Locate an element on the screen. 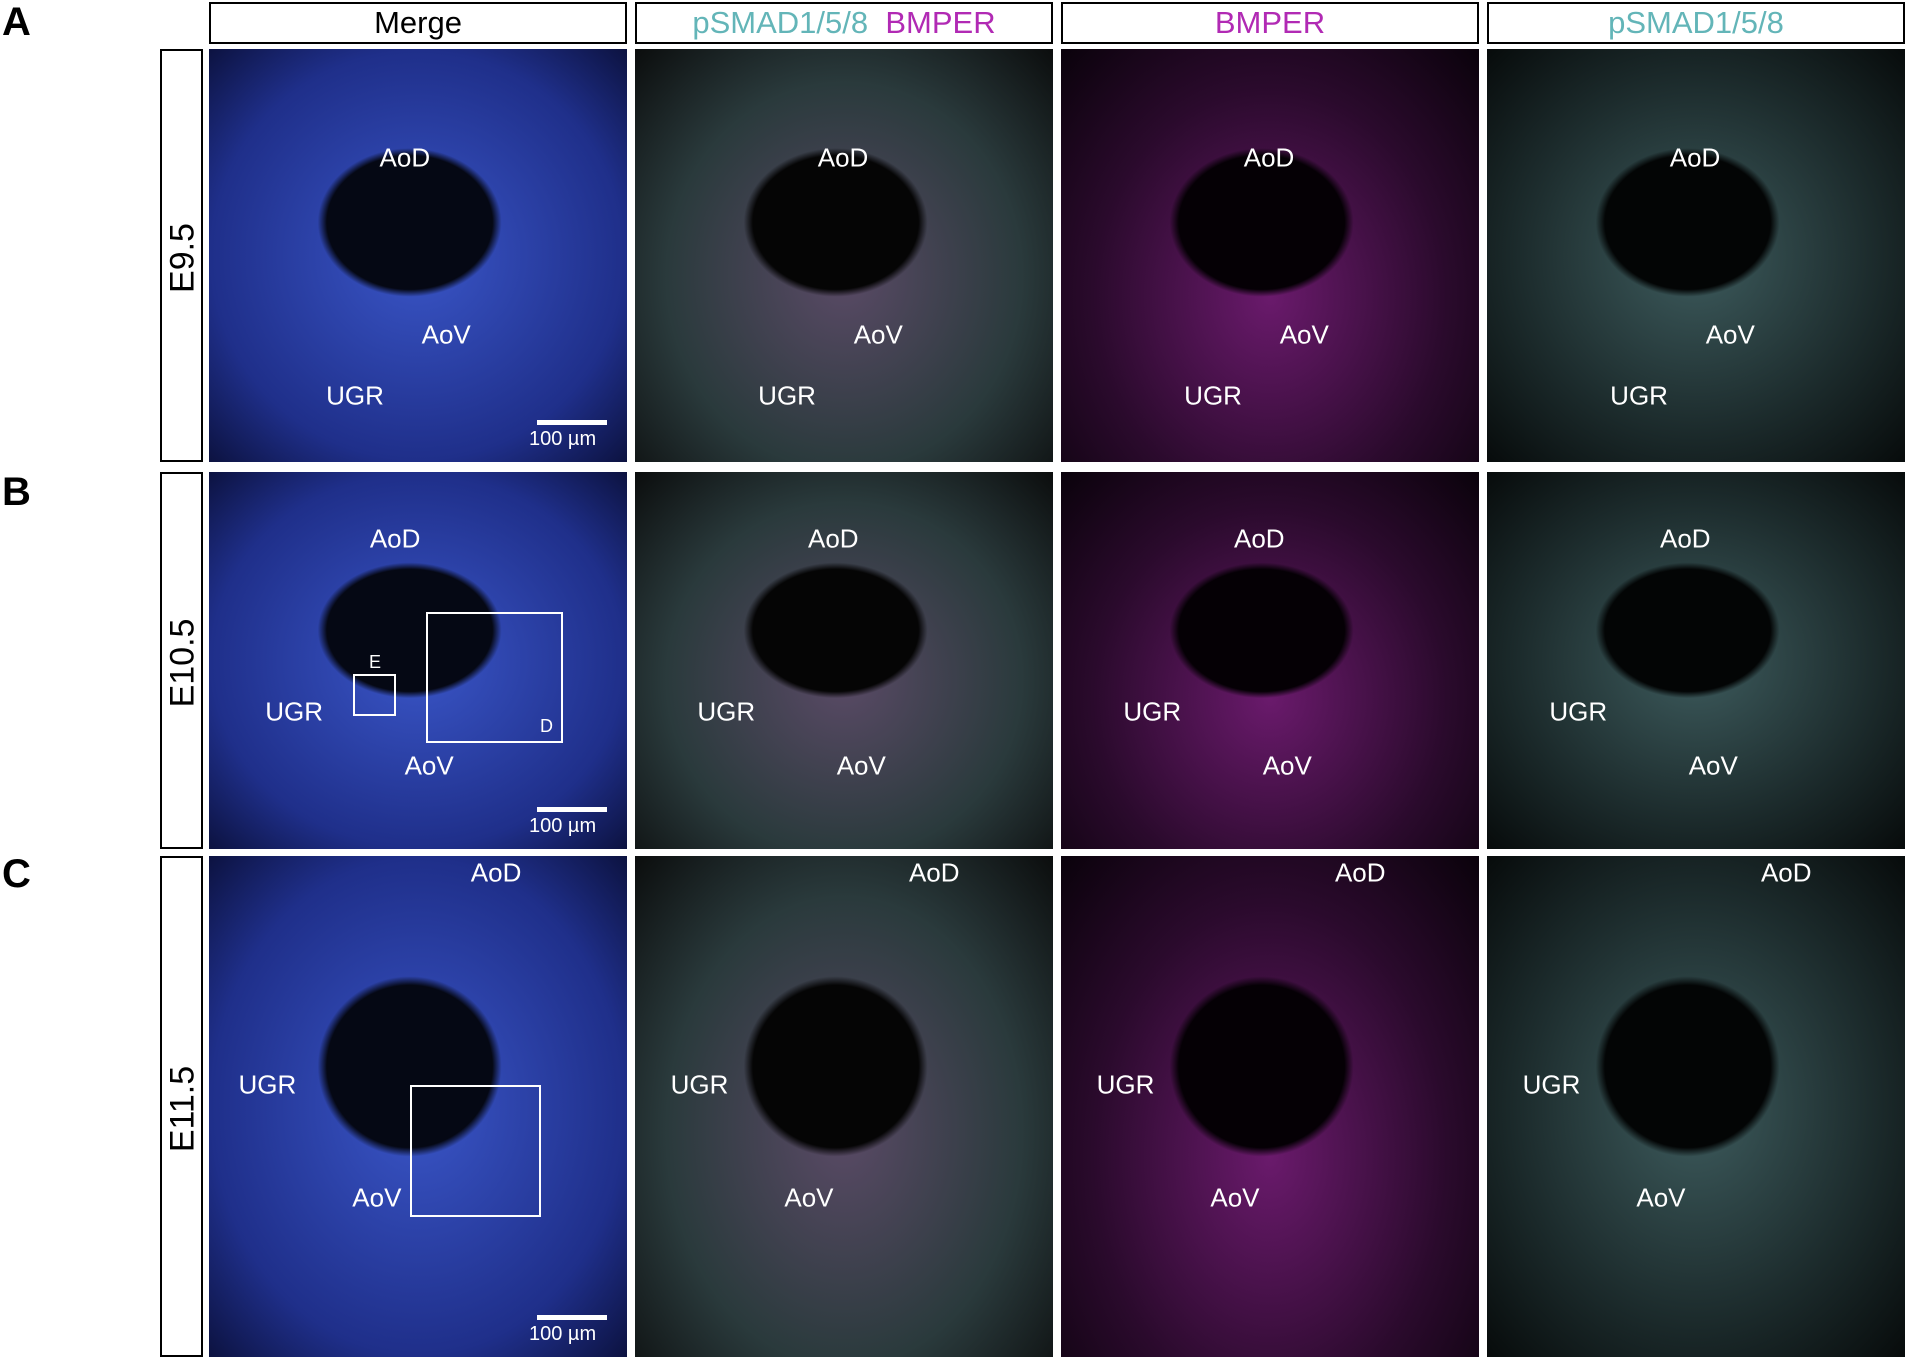  column-header: pSMAD1/5/8 is located at coordinates (1696, 23).